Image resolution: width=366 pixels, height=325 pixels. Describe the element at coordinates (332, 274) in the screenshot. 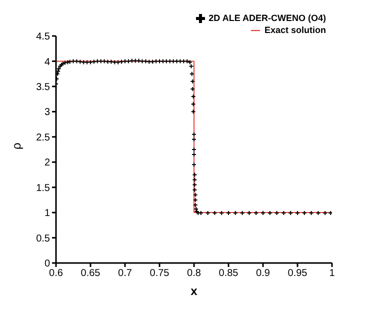

I see `x-tick-label: 1` at that location.